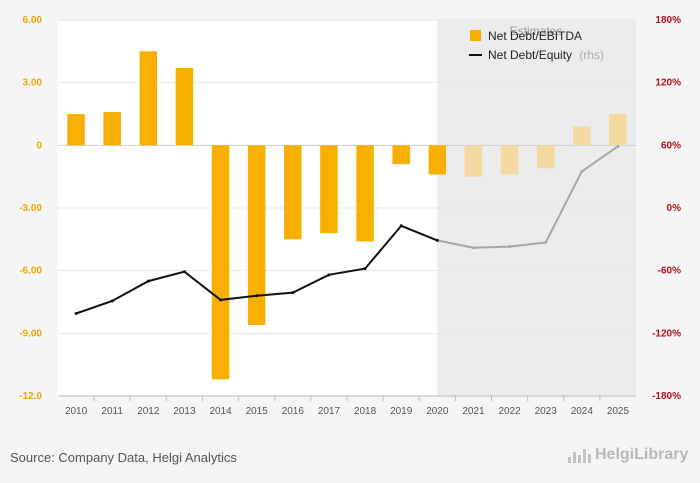 Image resolution: width=700 pixels, height=483 pixels. Describe the element at coordinates (33, 83) in the screenshot. I see `y-left-tick-label: 3.00` at that location.